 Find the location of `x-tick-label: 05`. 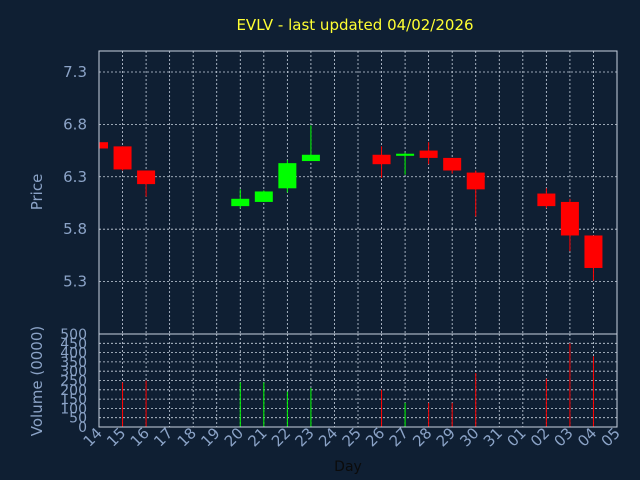

x-tick-label: 05 is located at coordinates (611, 437).